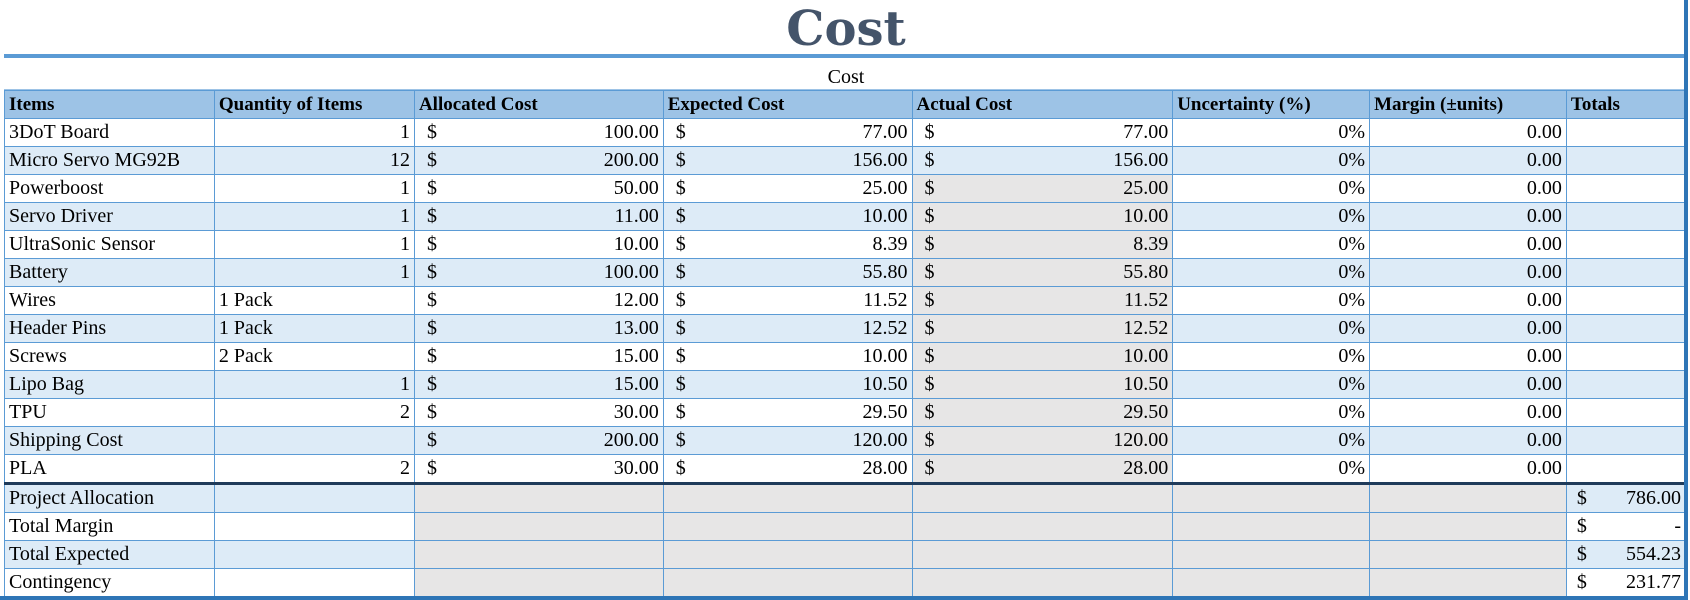  Describe the element at coordinates (109, 497) in the screenshot. I see `summary-label: Project Allocation` at that location.